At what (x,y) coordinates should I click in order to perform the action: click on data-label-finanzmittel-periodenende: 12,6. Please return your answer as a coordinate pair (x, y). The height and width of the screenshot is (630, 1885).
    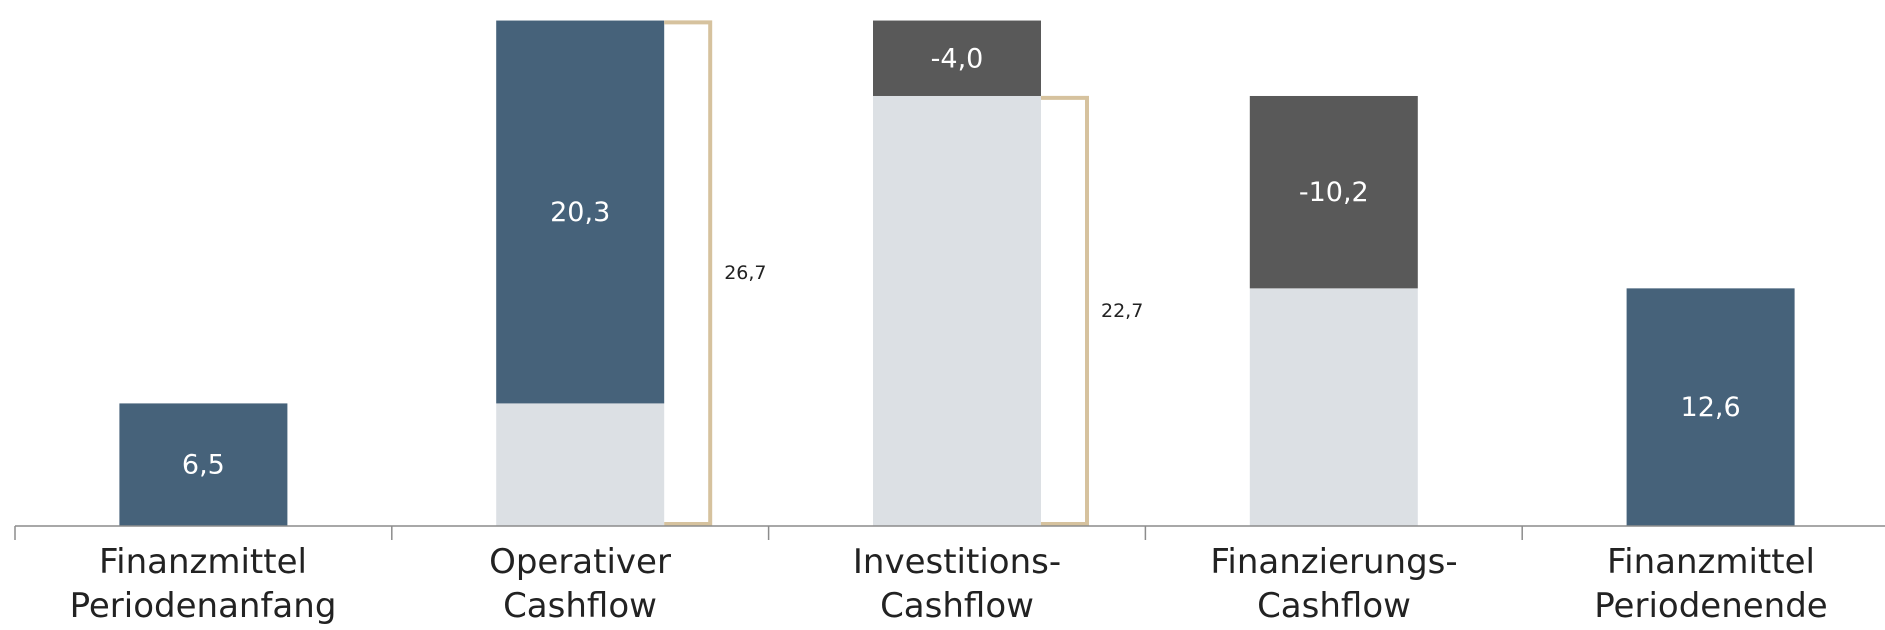
    Looking at the image, I should click on (1711, 407).